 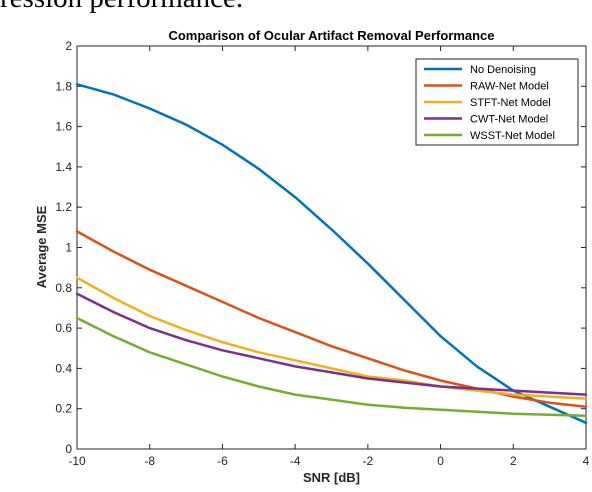 I want to click on legend-label-2: STFT-Net Model, so click(x=510, y=103).